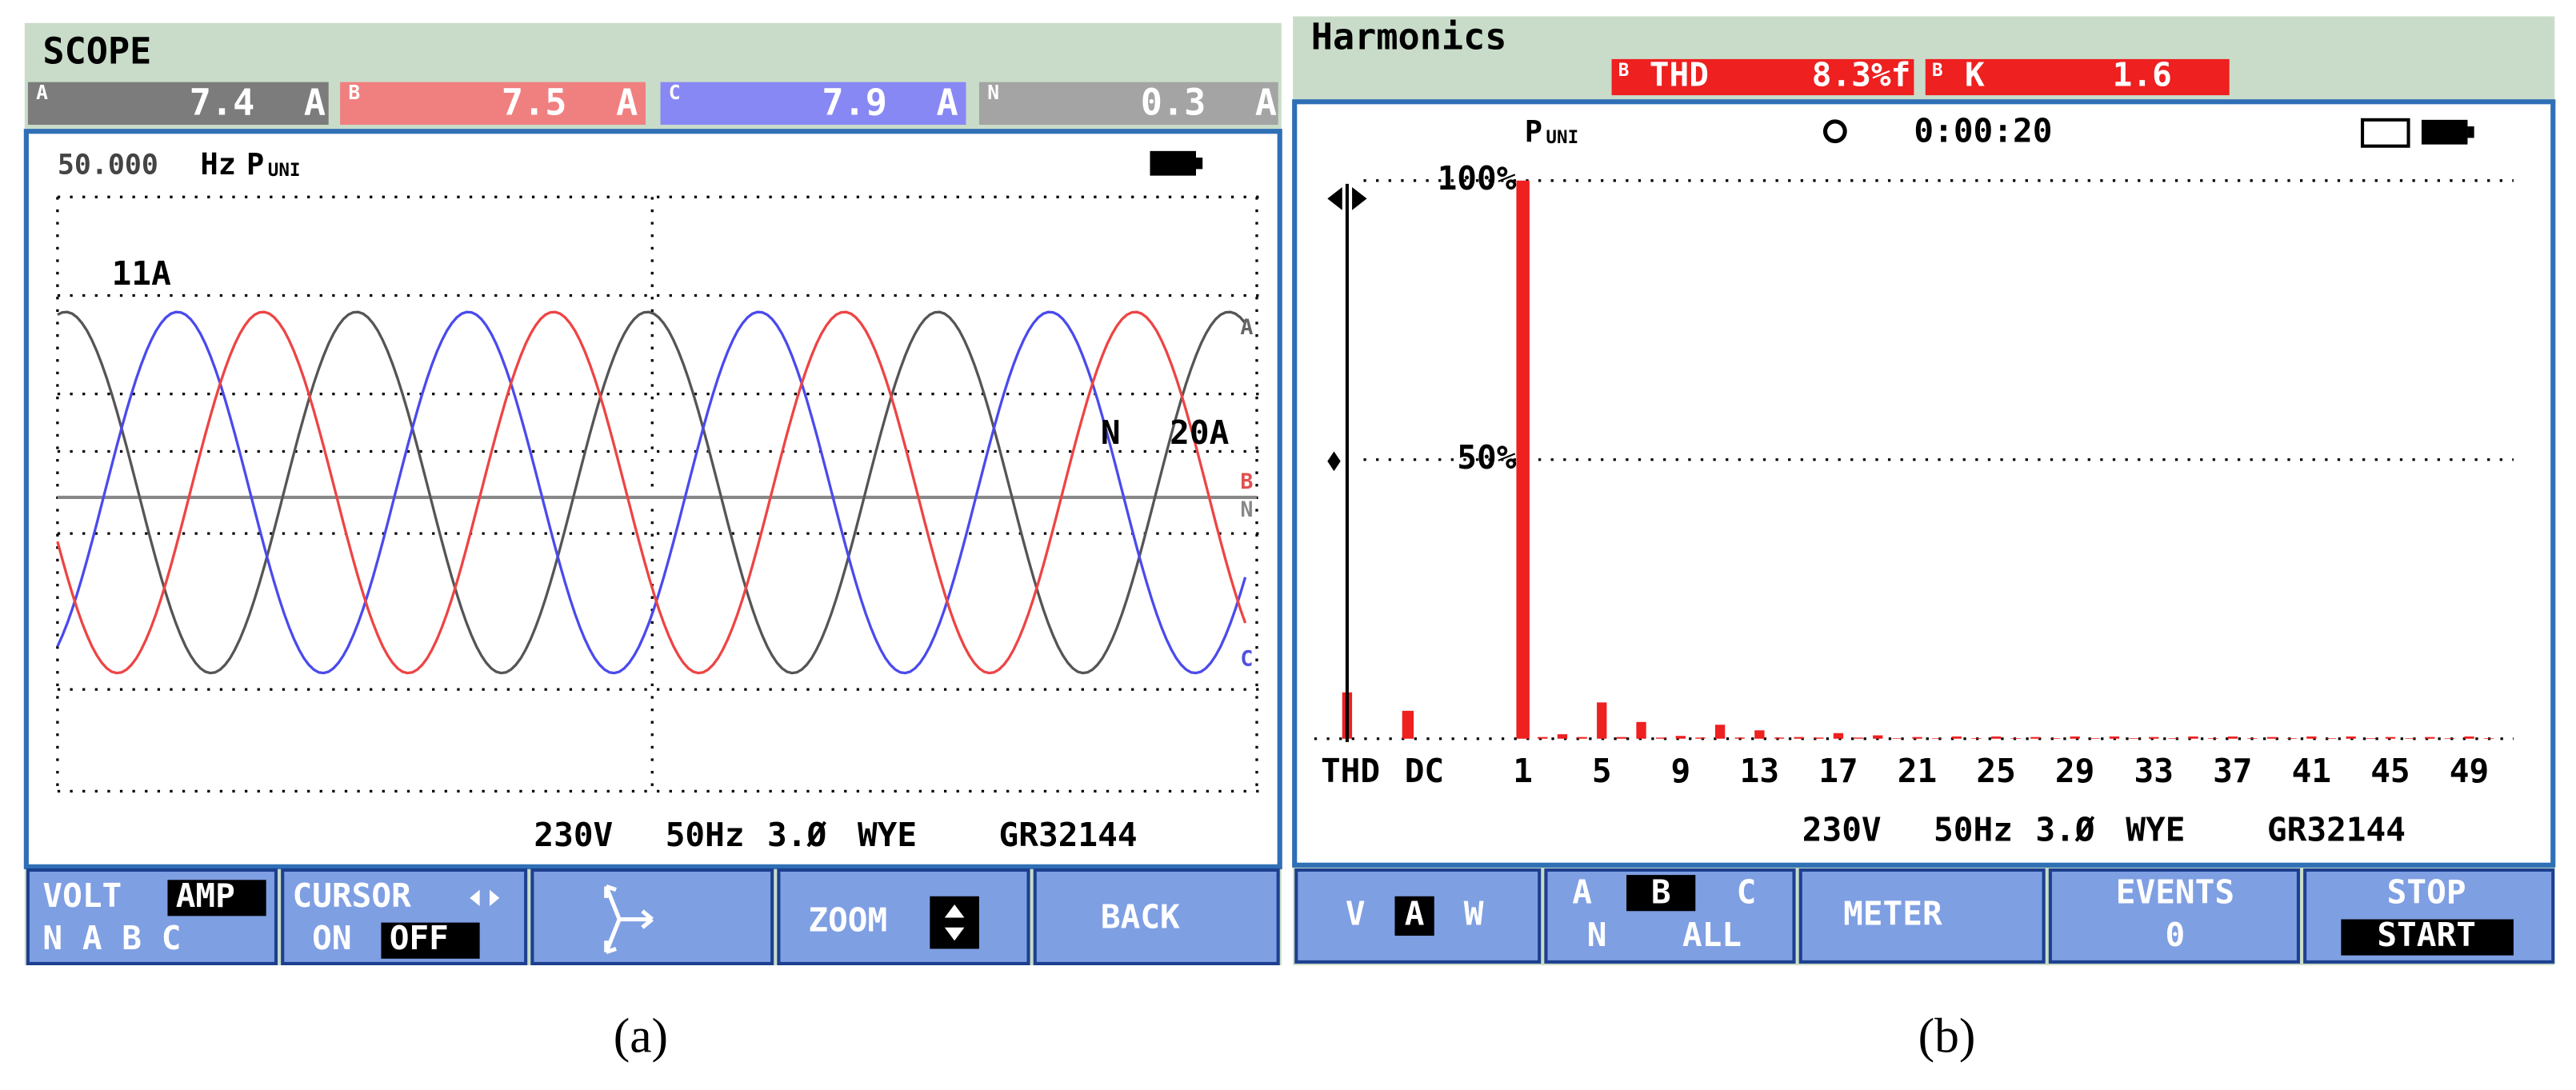  Describe the element at coordinates (2176, 935) in the screenshot. I see `key-label: 0` at that location.